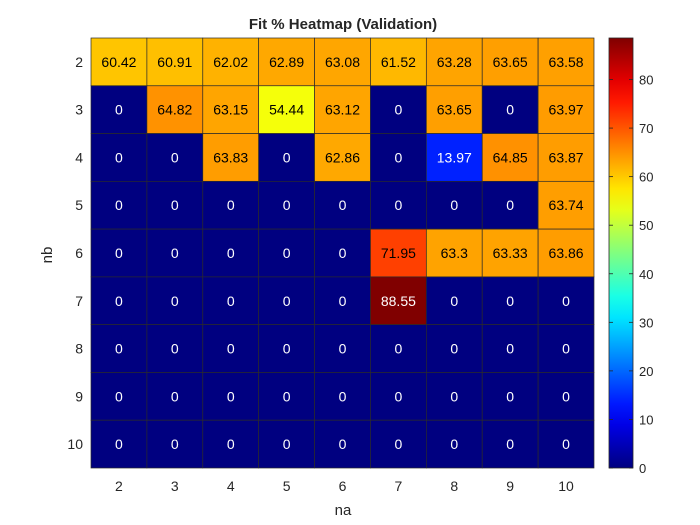  What do you see at coordinates (454, 486) in the screenshot?
I see `x-tick-label: 8` at bounding box center [454, 486].